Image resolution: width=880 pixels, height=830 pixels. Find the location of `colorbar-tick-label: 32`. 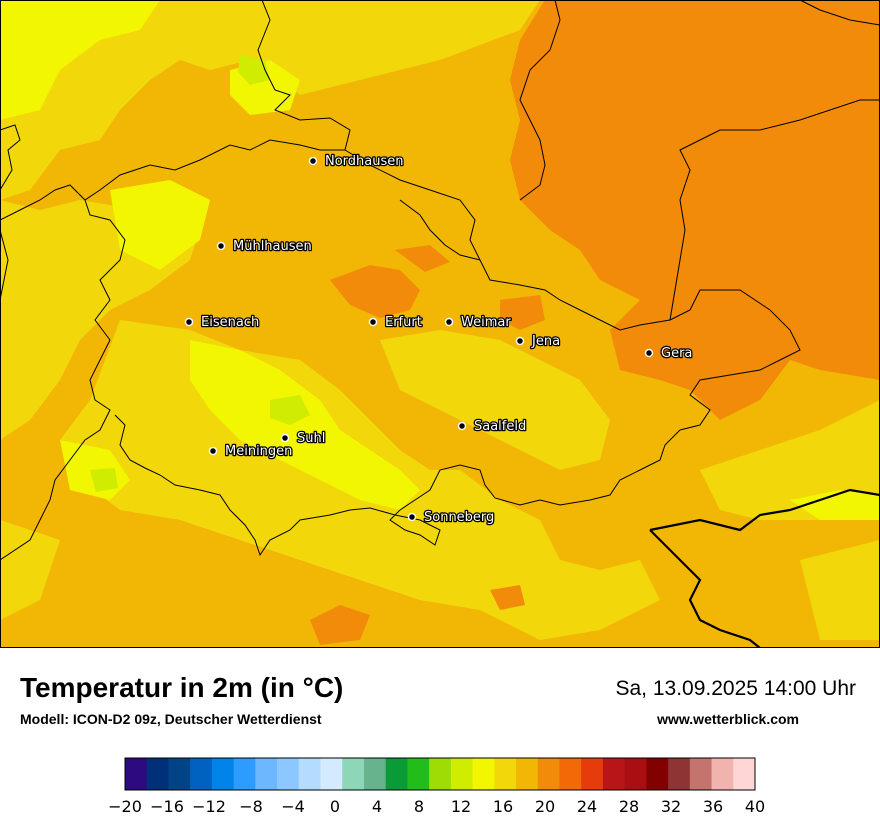

colorbar-tick-label: 32 is located at coordinates (671, 806).